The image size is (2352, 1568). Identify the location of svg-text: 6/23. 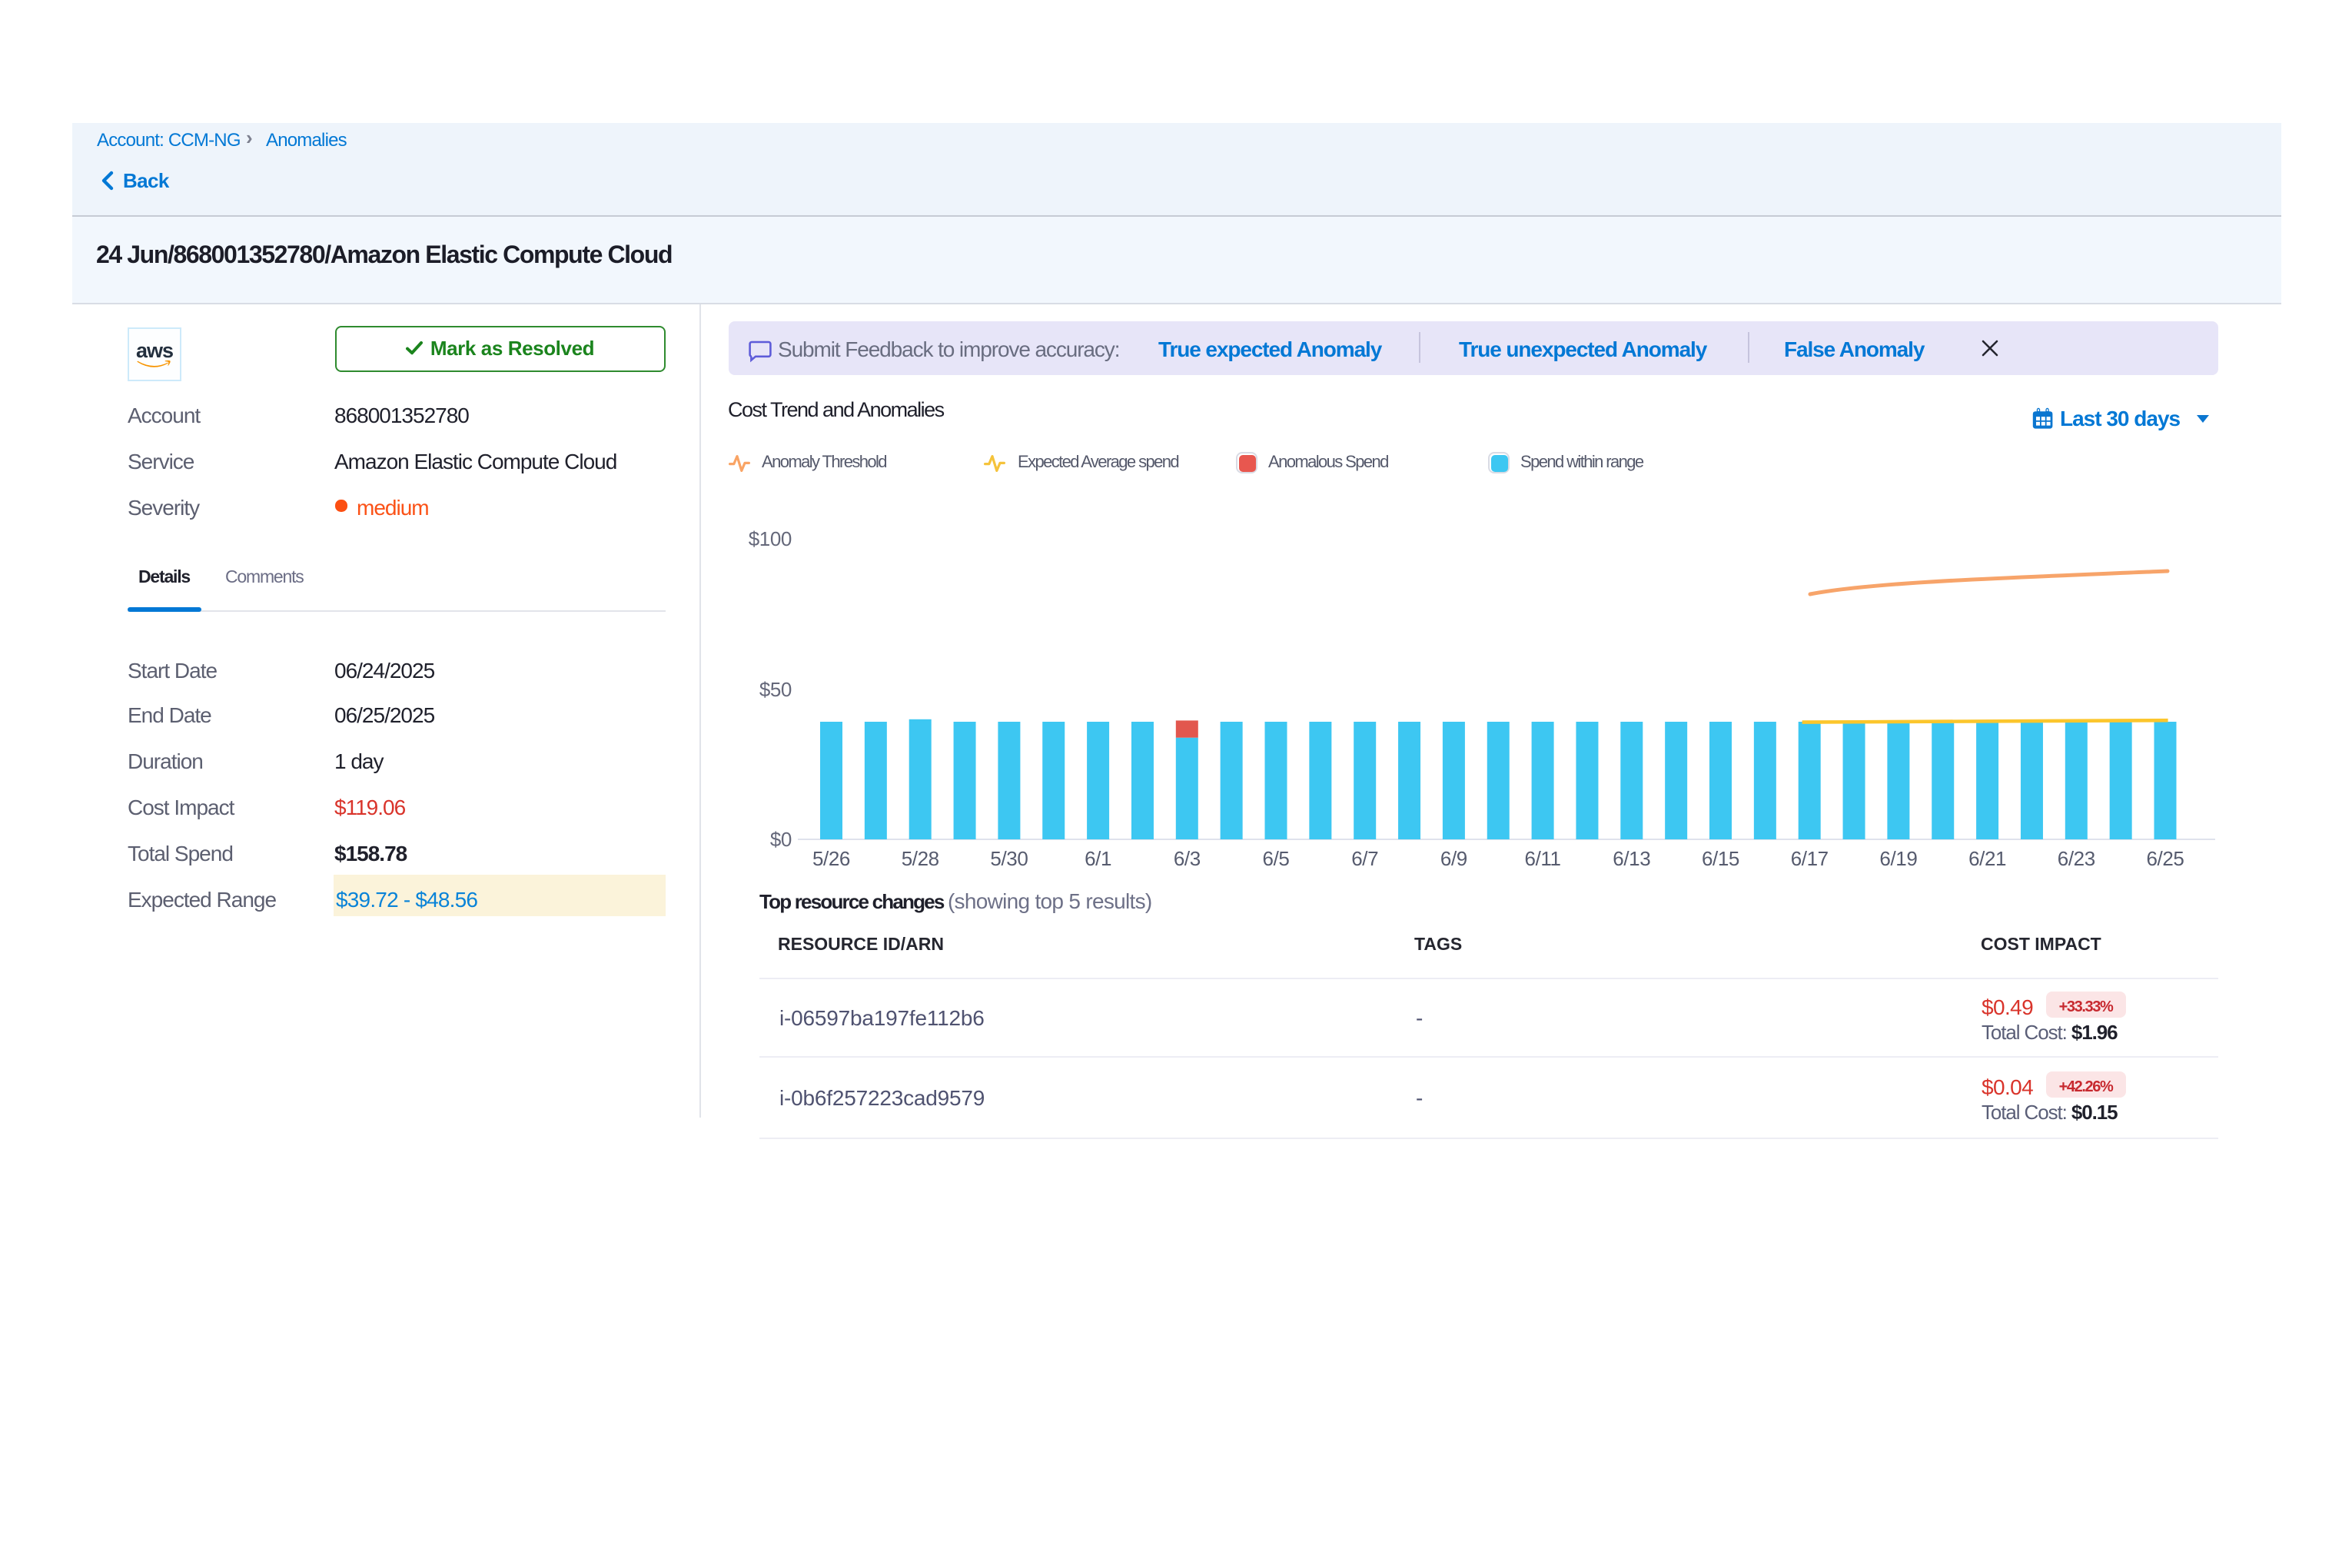
(2076, 858).